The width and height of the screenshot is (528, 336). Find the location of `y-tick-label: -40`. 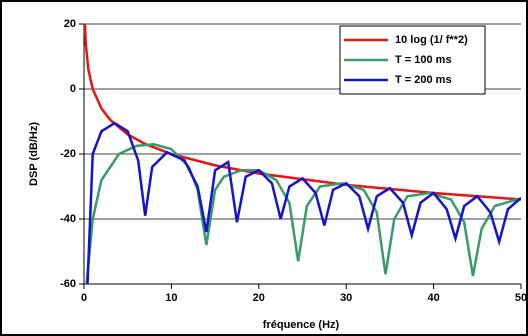

y-tick-label: -40 is located at coordinates (68, 219).